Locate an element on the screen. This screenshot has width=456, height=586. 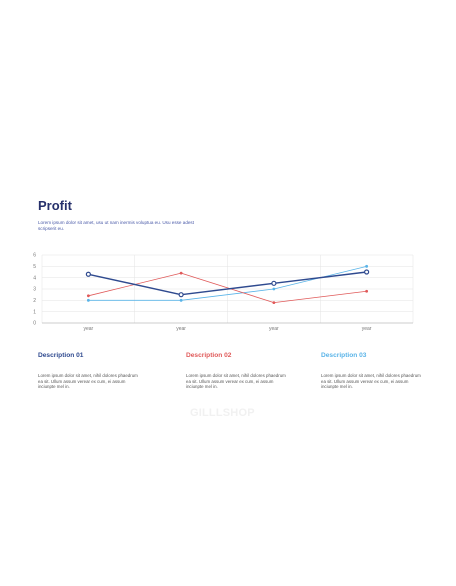
x-tick-label-2: year is located at coordinates (274, 329).